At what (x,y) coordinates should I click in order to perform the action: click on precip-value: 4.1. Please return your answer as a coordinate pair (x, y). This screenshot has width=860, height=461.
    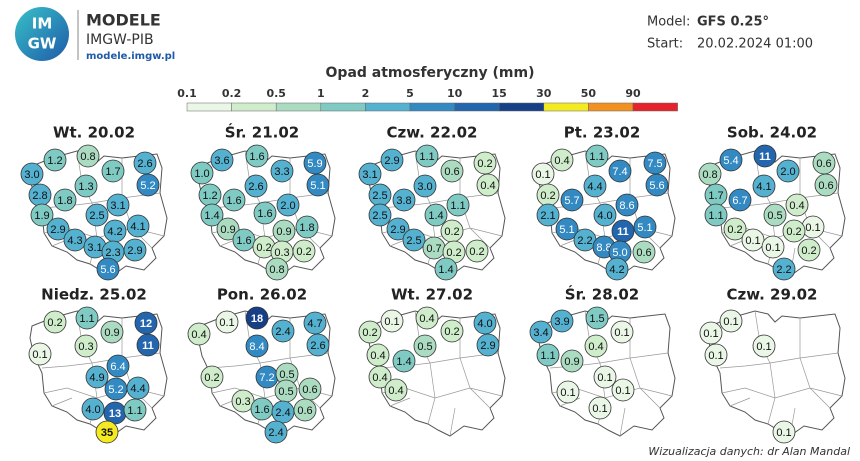
    Looking at the image, I should click on (763, 187).